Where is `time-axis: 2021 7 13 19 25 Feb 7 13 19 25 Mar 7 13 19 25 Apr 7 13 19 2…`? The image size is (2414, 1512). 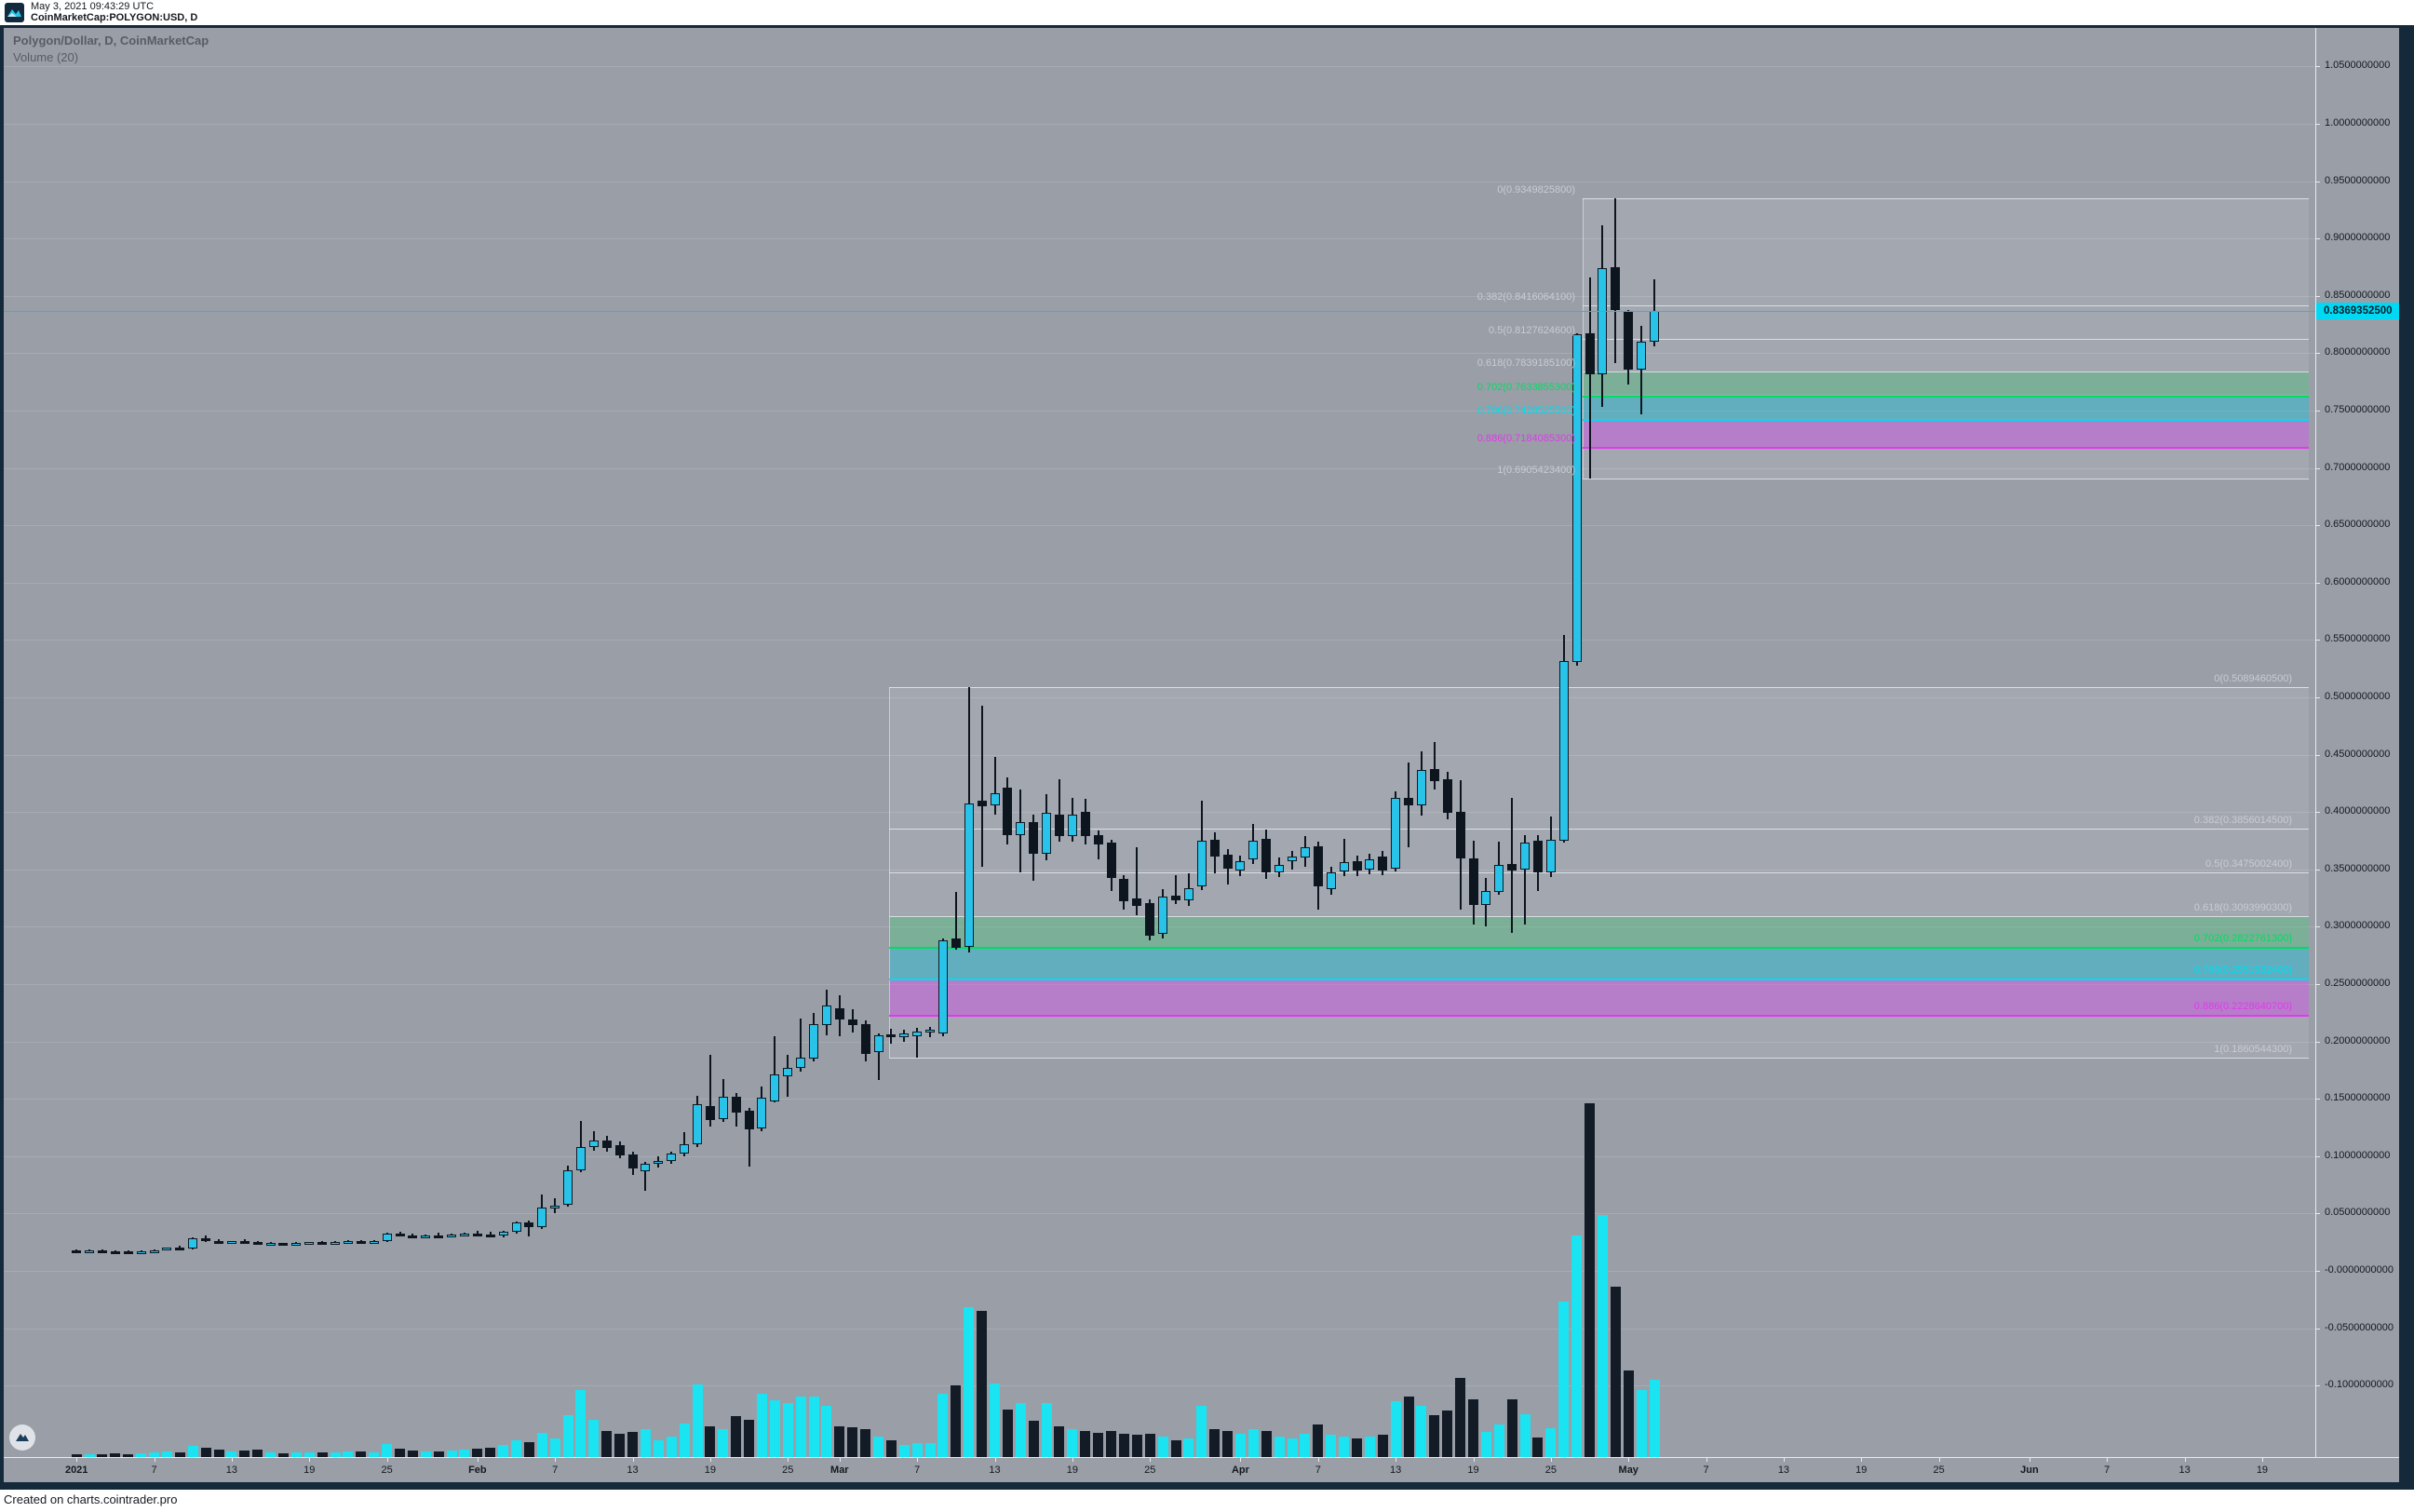
time-axis: 2021 7 13 19 25 Feb 7 13 19 25 Mar 7 13 19 25 Apr 7 13 19 2… is located at coordinates (1201, 1469).